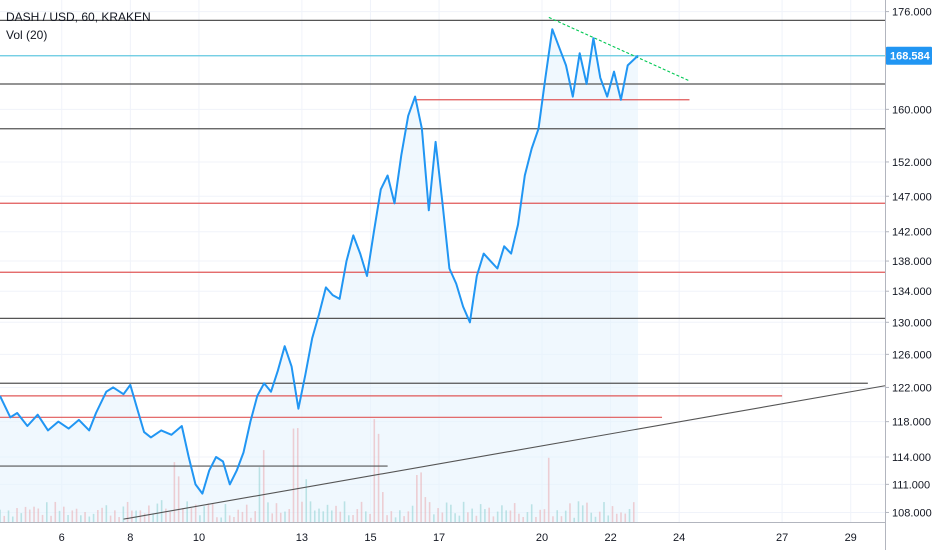 The image size is (932, 550). I want to click on chart-legend: DASH / USD, 60, KRAKEN Vol (20), so click(78, 26).